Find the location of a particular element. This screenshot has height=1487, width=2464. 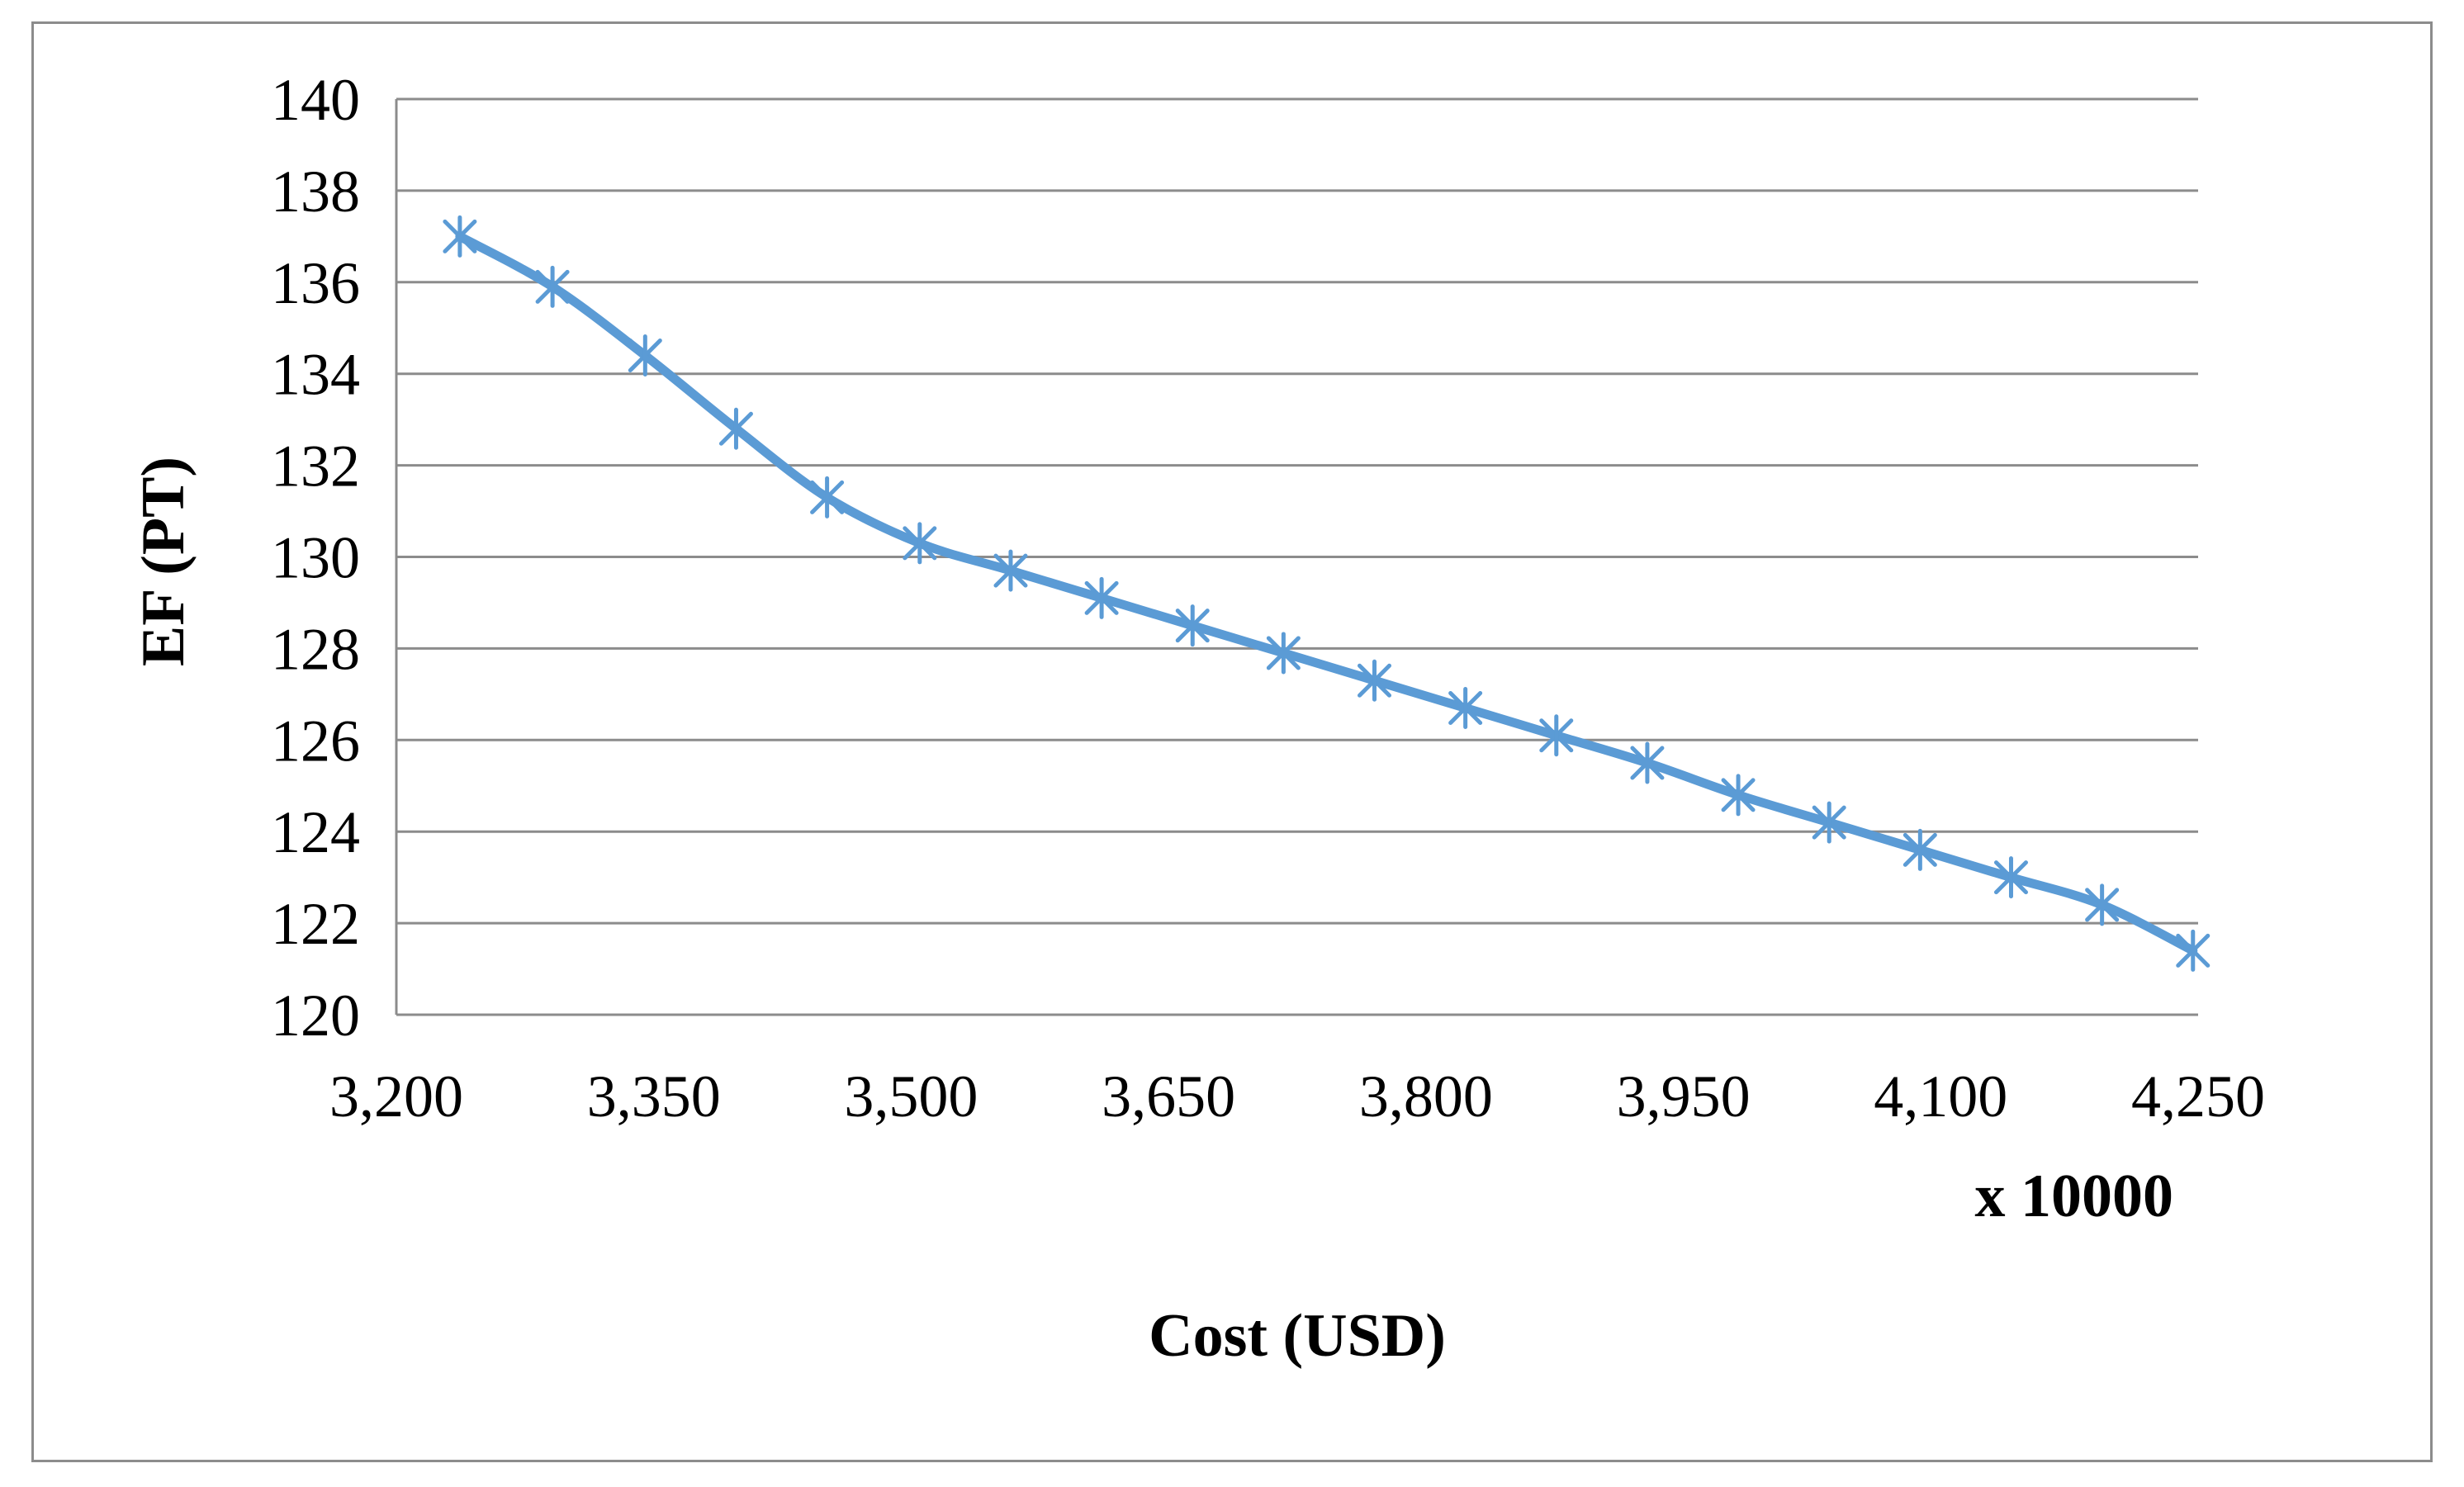

x-tick-label: 3,800 is located at coordinates (1426, 1096).